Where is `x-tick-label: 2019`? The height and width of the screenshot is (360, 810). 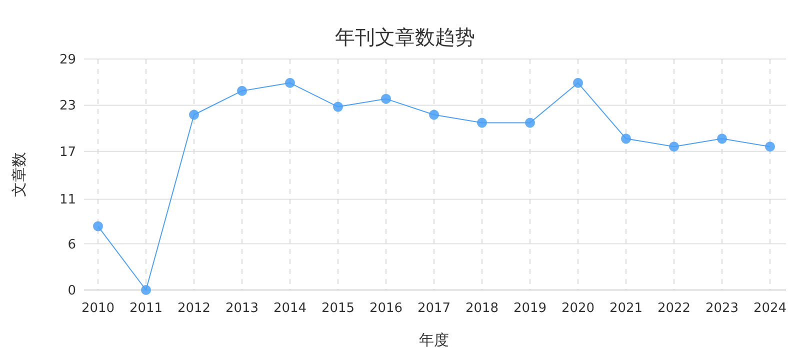
x-tick-label: 2019 is located at coordinates (530, 308).